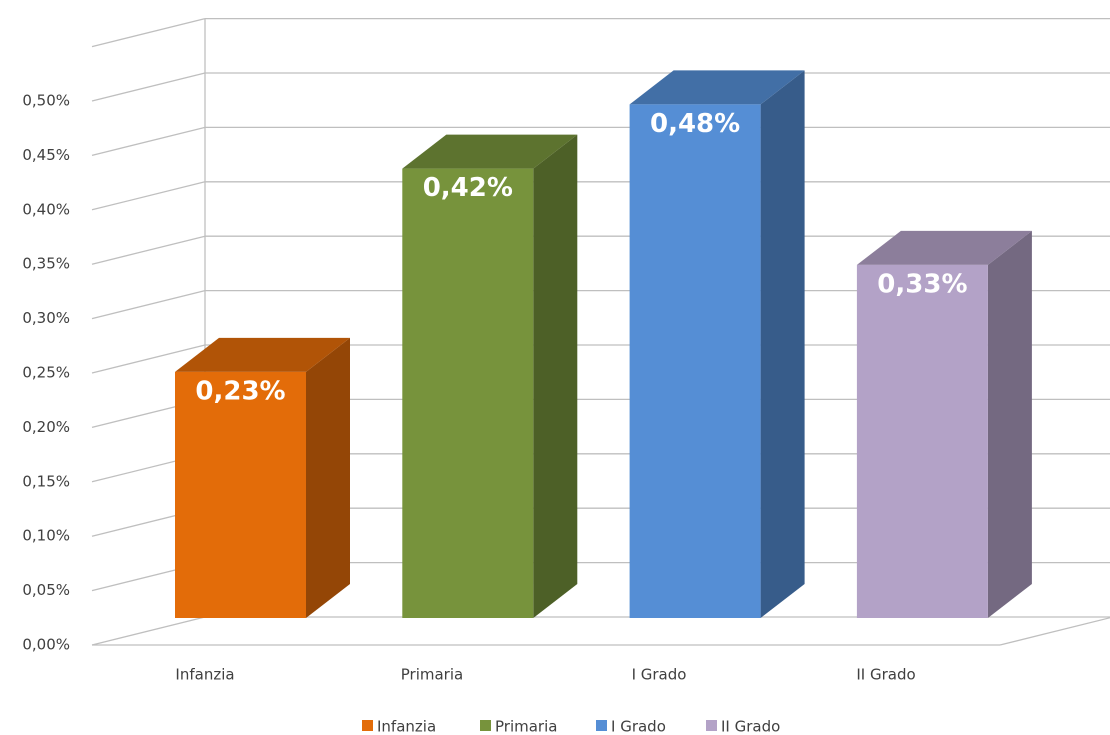  What do you see at coordinates (695, 124) in the screenshot?
I see `value-label: 0,48%` at bounding box center [695, 124].